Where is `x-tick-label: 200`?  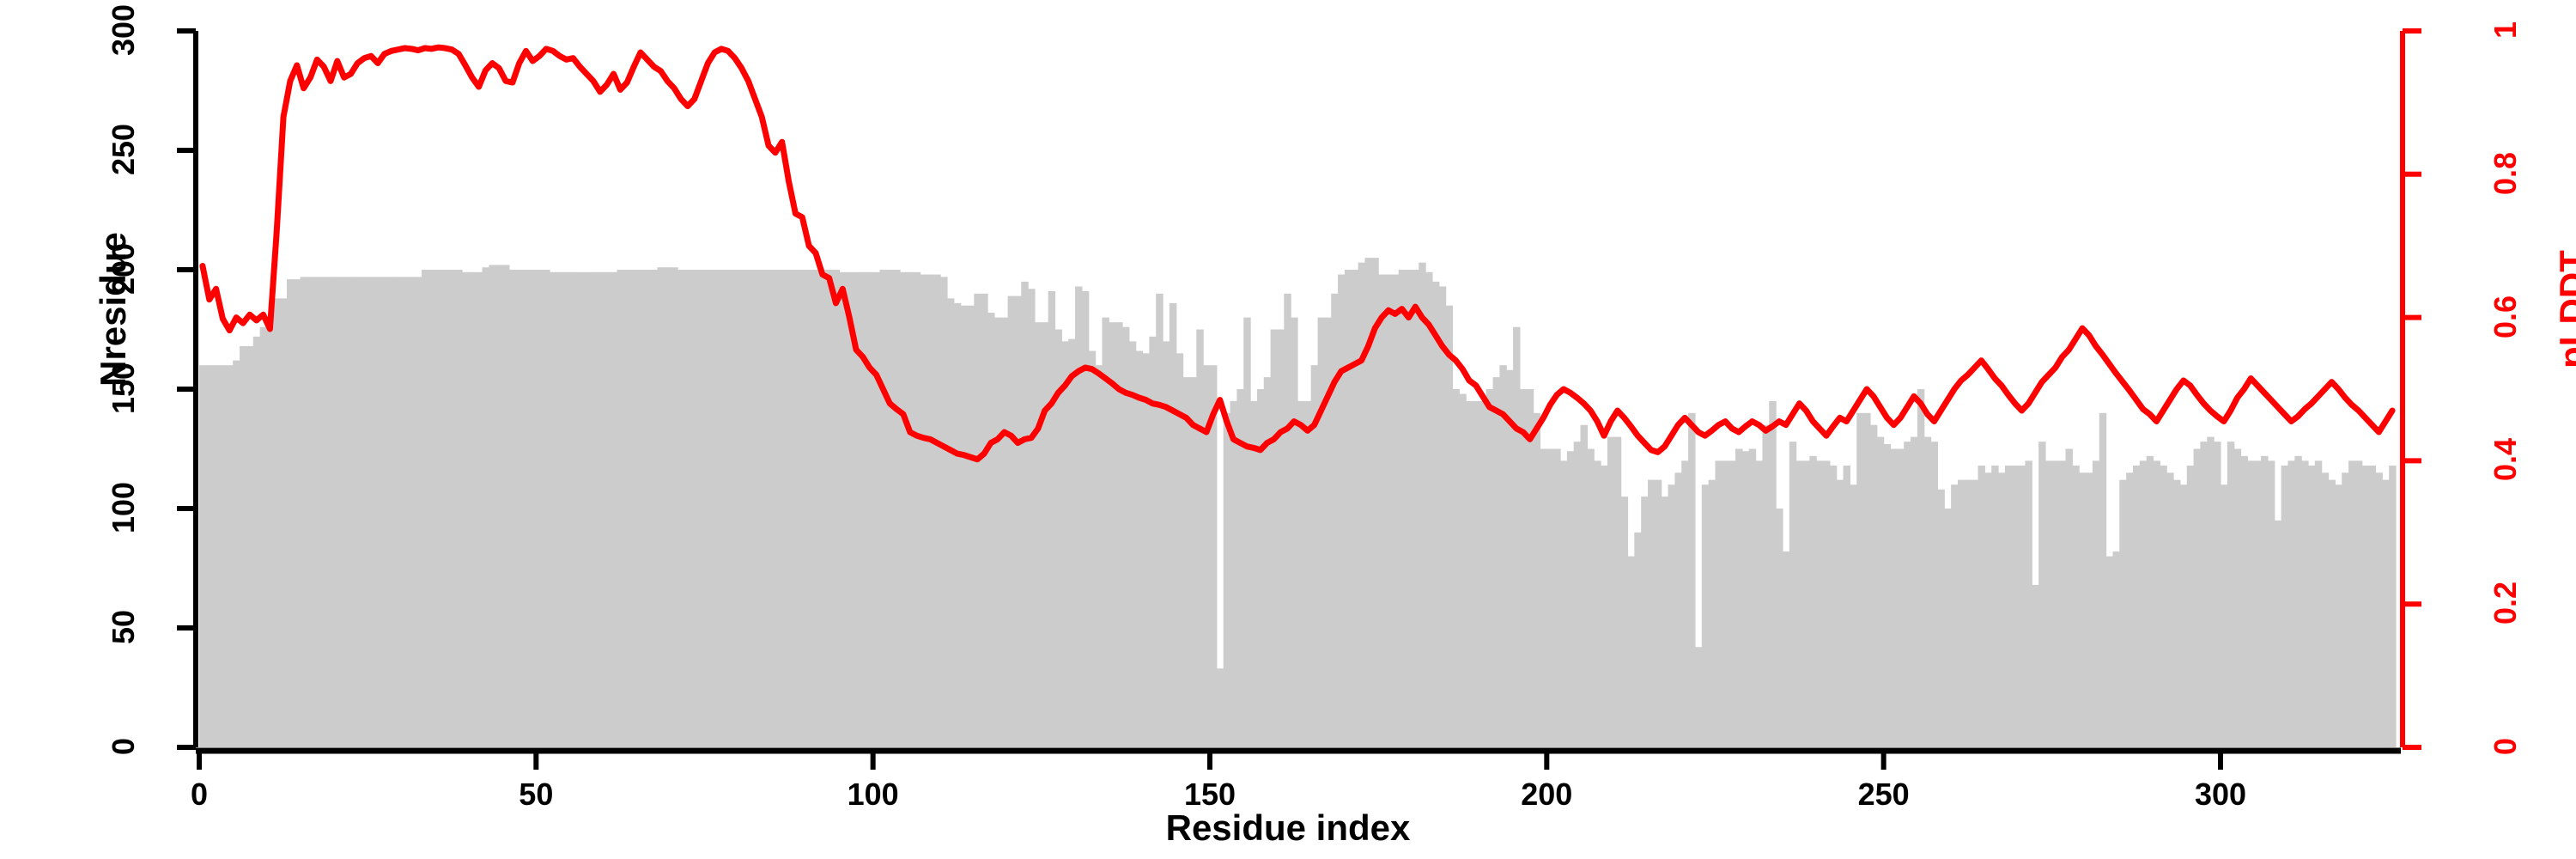 x-tick-label: 200 is located at coordinates (1547, 794).